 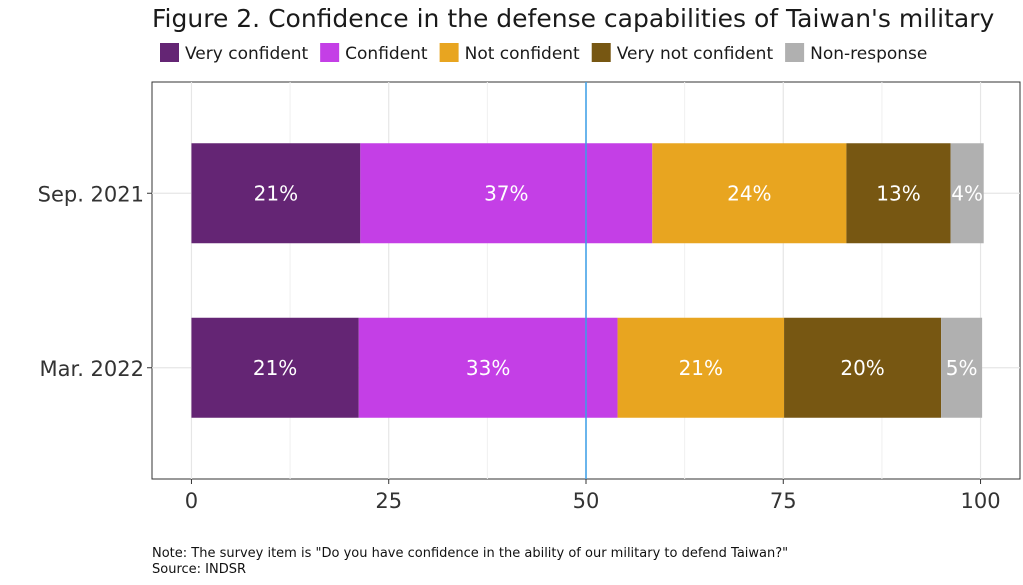 What do you see at coordinates (91, 194) in the screenshot?
I see `y-tick-label: Sep. 2021` at bounding box center [91, 194].